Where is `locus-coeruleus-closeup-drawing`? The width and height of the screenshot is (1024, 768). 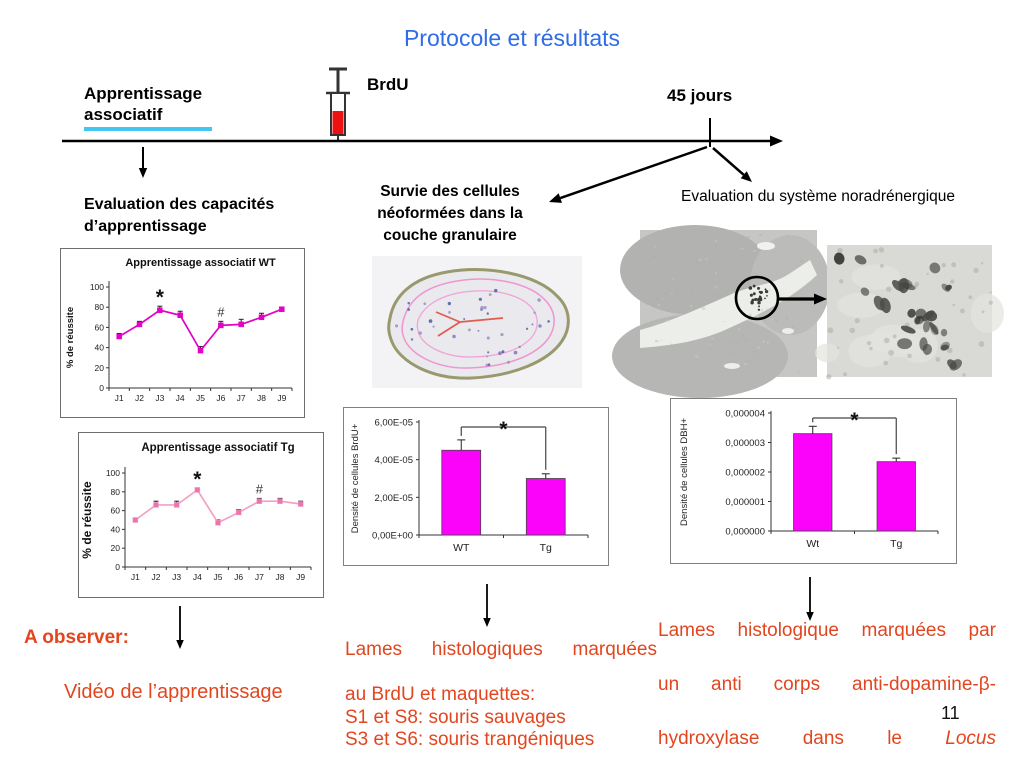 locus-coeruleus-closeup-drawing is located at coordinates (909, 312).